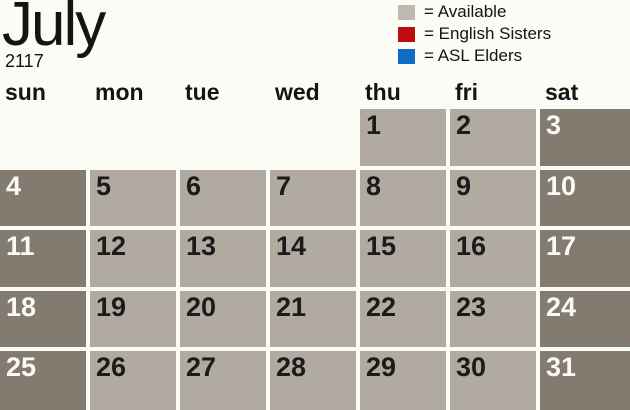  Describe the element at coordinates (313, 318) in the screenshot. I see `day-cell-21: 21` at that location.